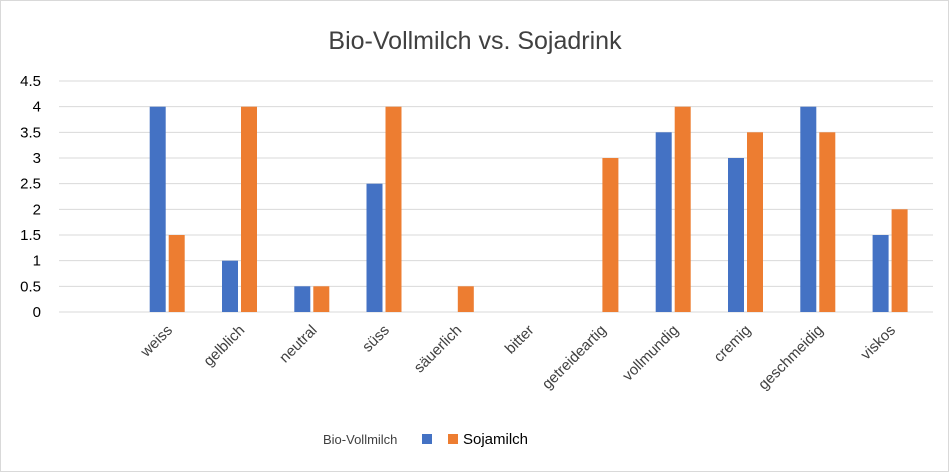 Image resolution: width=949 pixels, height=473 pixels. I want to click on x-tick-label: viskos, so click(877, 342).